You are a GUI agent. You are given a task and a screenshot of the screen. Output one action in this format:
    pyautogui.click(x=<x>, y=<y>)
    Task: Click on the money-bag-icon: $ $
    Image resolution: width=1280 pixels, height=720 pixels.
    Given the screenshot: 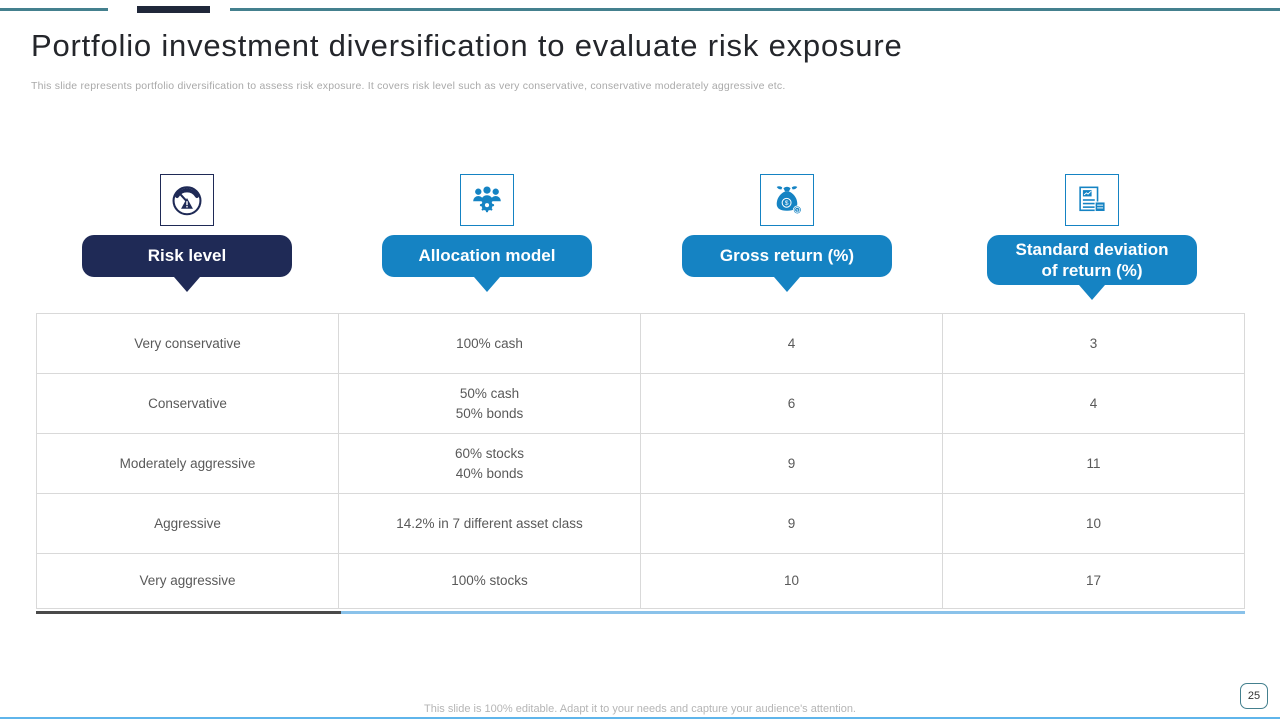 What is the action you would take?
    pyautogui.click(x=789, y=200)
    